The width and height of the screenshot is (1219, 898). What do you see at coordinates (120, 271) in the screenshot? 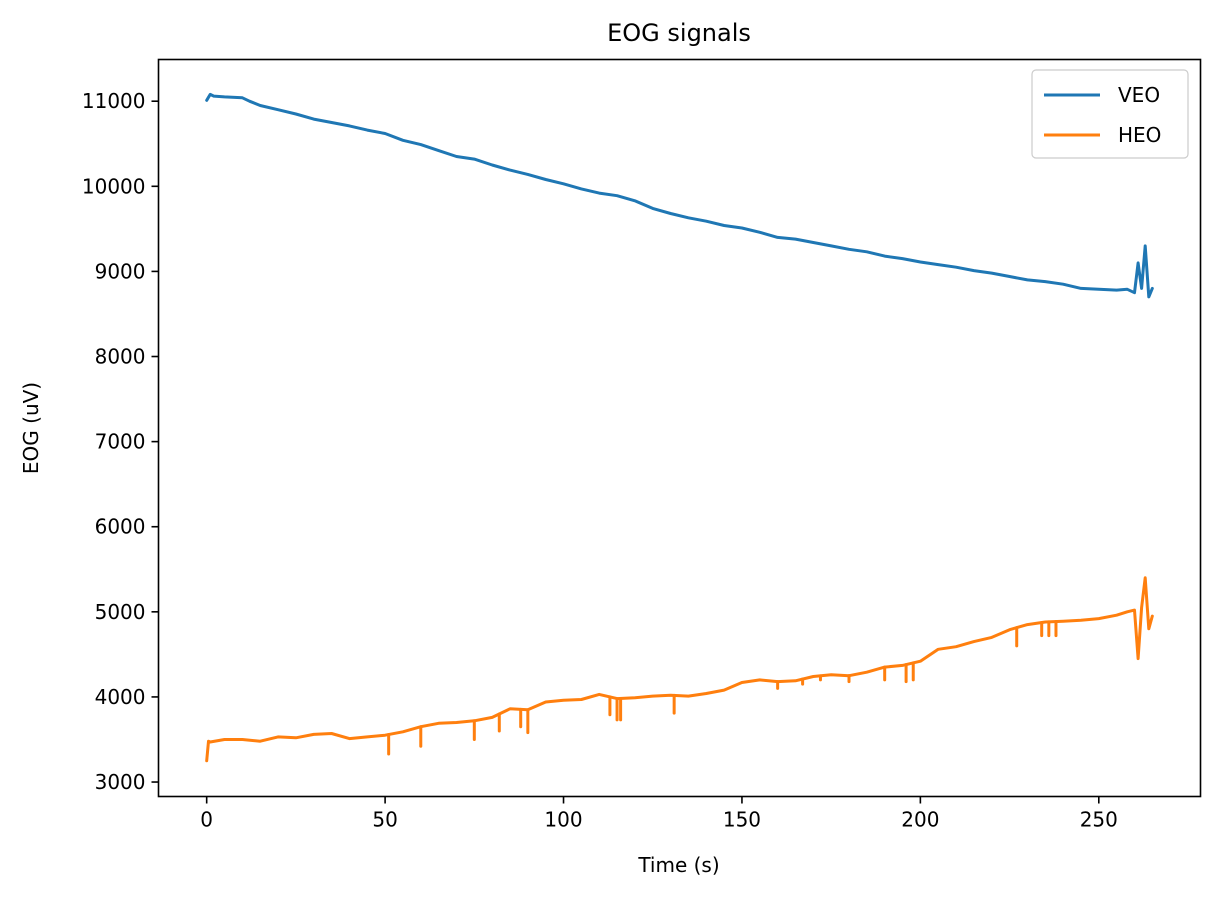
I see `y-tick-label: 9000` at bounding box center [120, 271].